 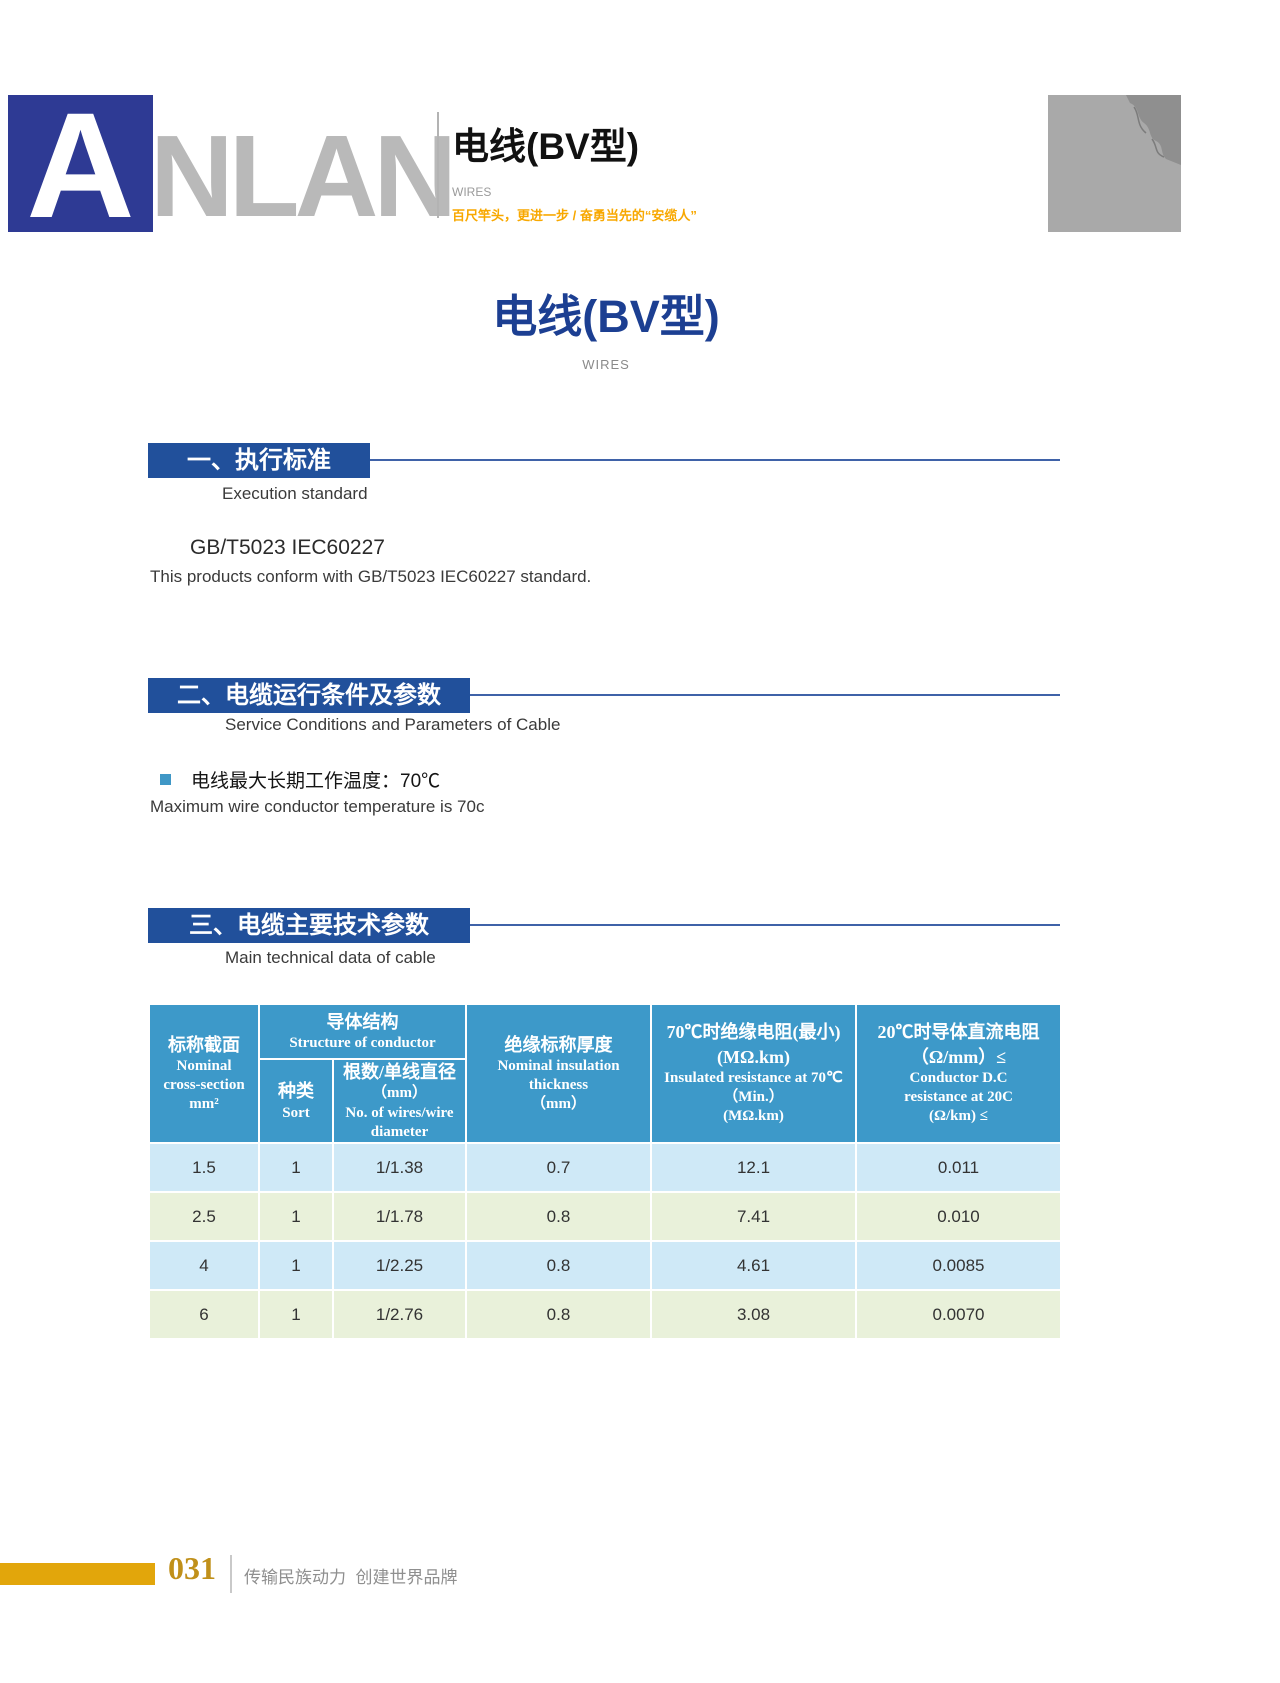 I want to click on footer-divider, so click(x=231, y=1574).